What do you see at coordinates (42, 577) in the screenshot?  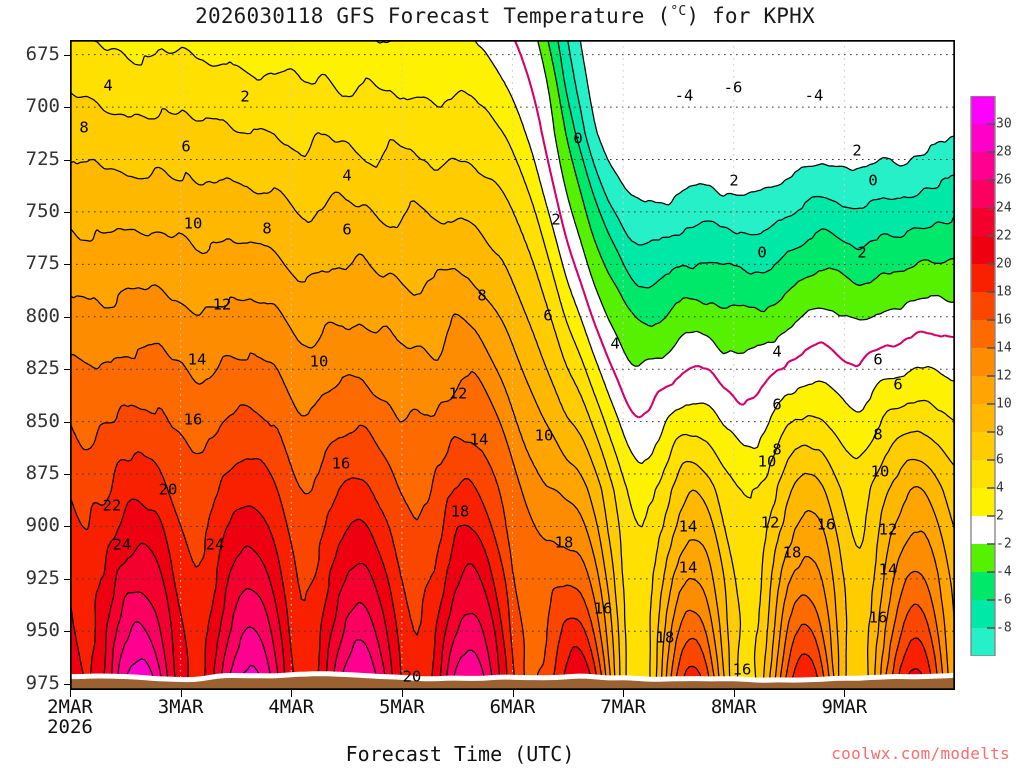 I see `y-axis-tick-label: 925` at bounding box center [42, 577].